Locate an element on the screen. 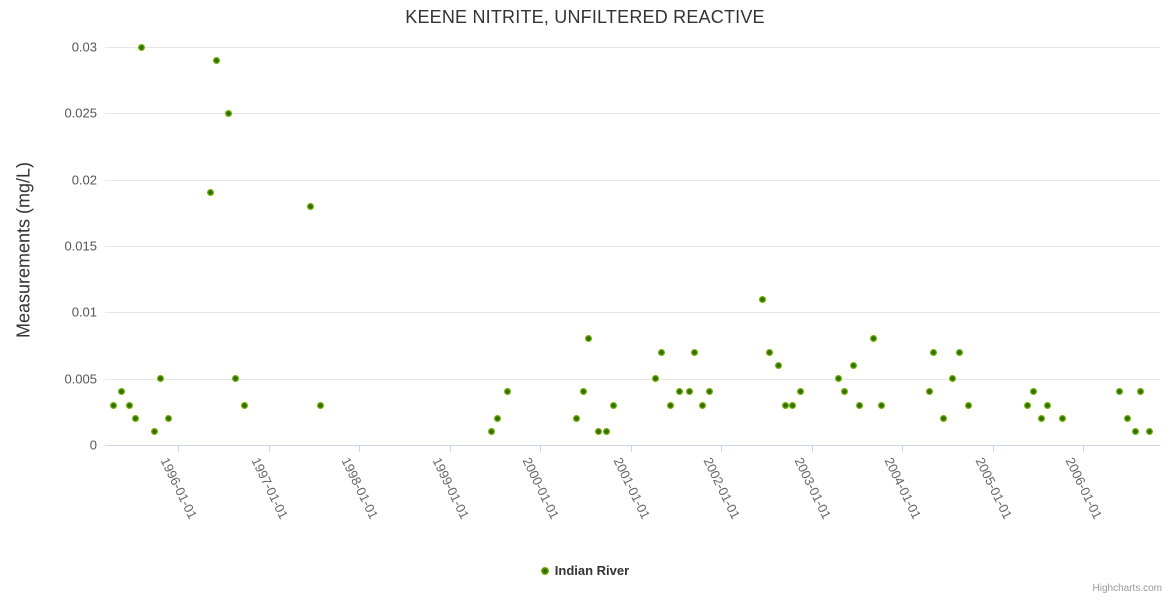 This screenshot has height=600, width=1170. legend: Indian River is located at coordinates (585, 570).